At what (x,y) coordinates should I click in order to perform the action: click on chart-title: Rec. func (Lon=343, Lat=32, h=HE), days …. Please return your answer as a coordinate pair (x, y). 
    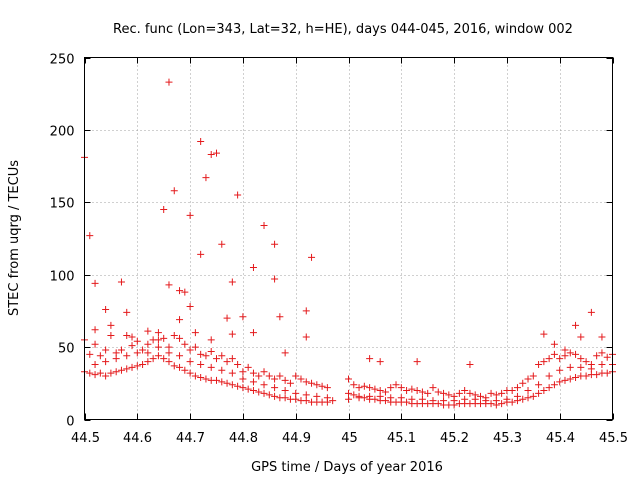
    Looking at the image, I should click on (343, 29).